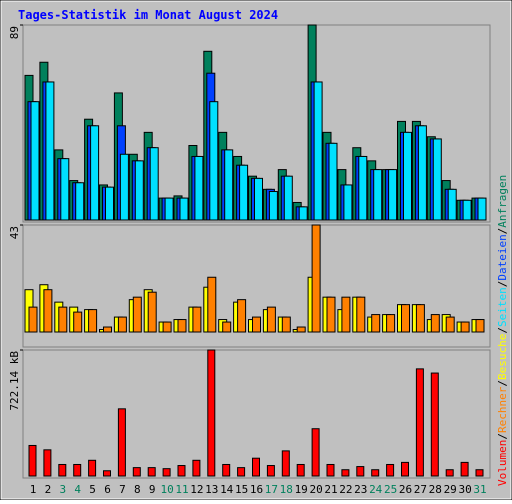  Describe the element at coordinates (62, 489) in the screenshot. I see `x-tick-label: 3` at that location.